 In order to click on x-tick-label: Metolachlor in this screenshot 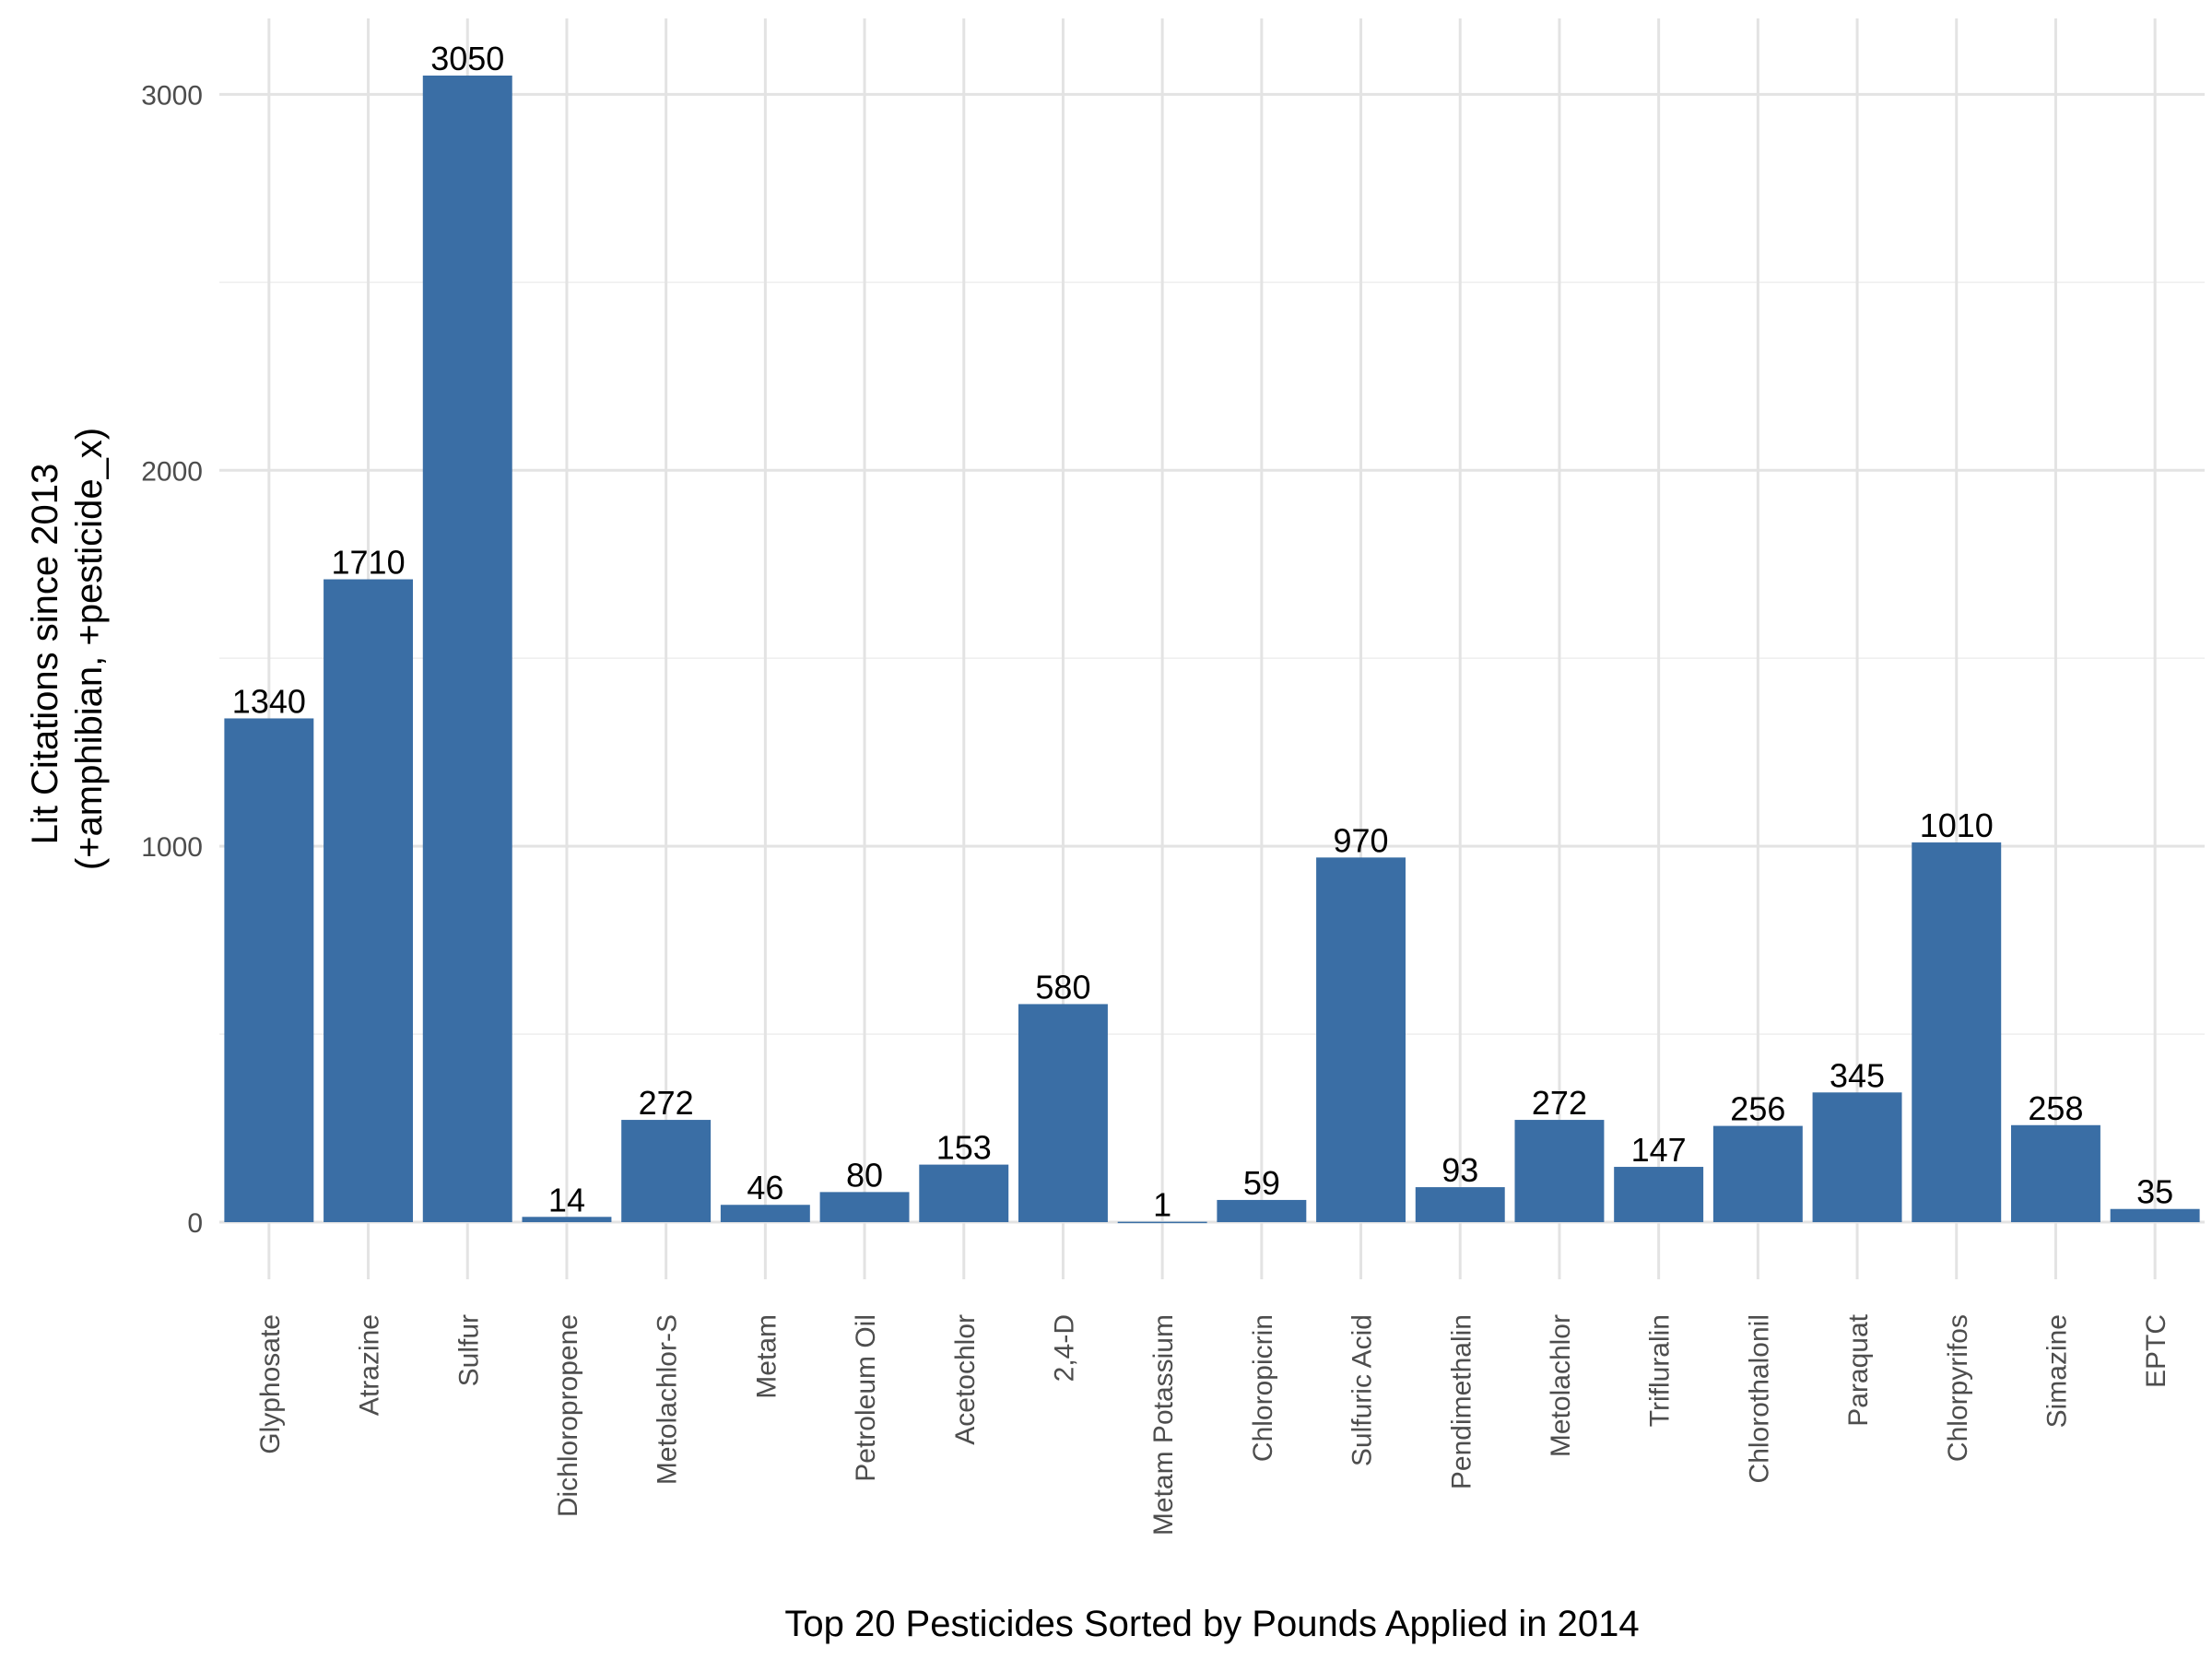, I will do `click(1561, 1385)`.